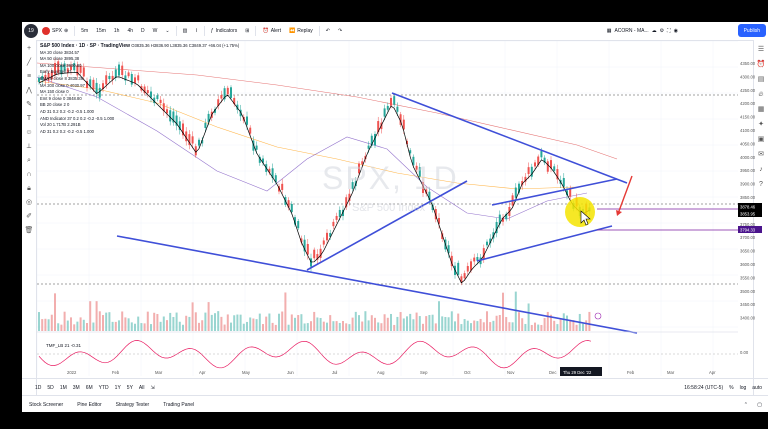 The height and width of the screenshot is (429, 768). What do you see at coordinates (761, 154) in the screenshot?
I see `chat-icon: ✉` at bounding box center [761, 154].